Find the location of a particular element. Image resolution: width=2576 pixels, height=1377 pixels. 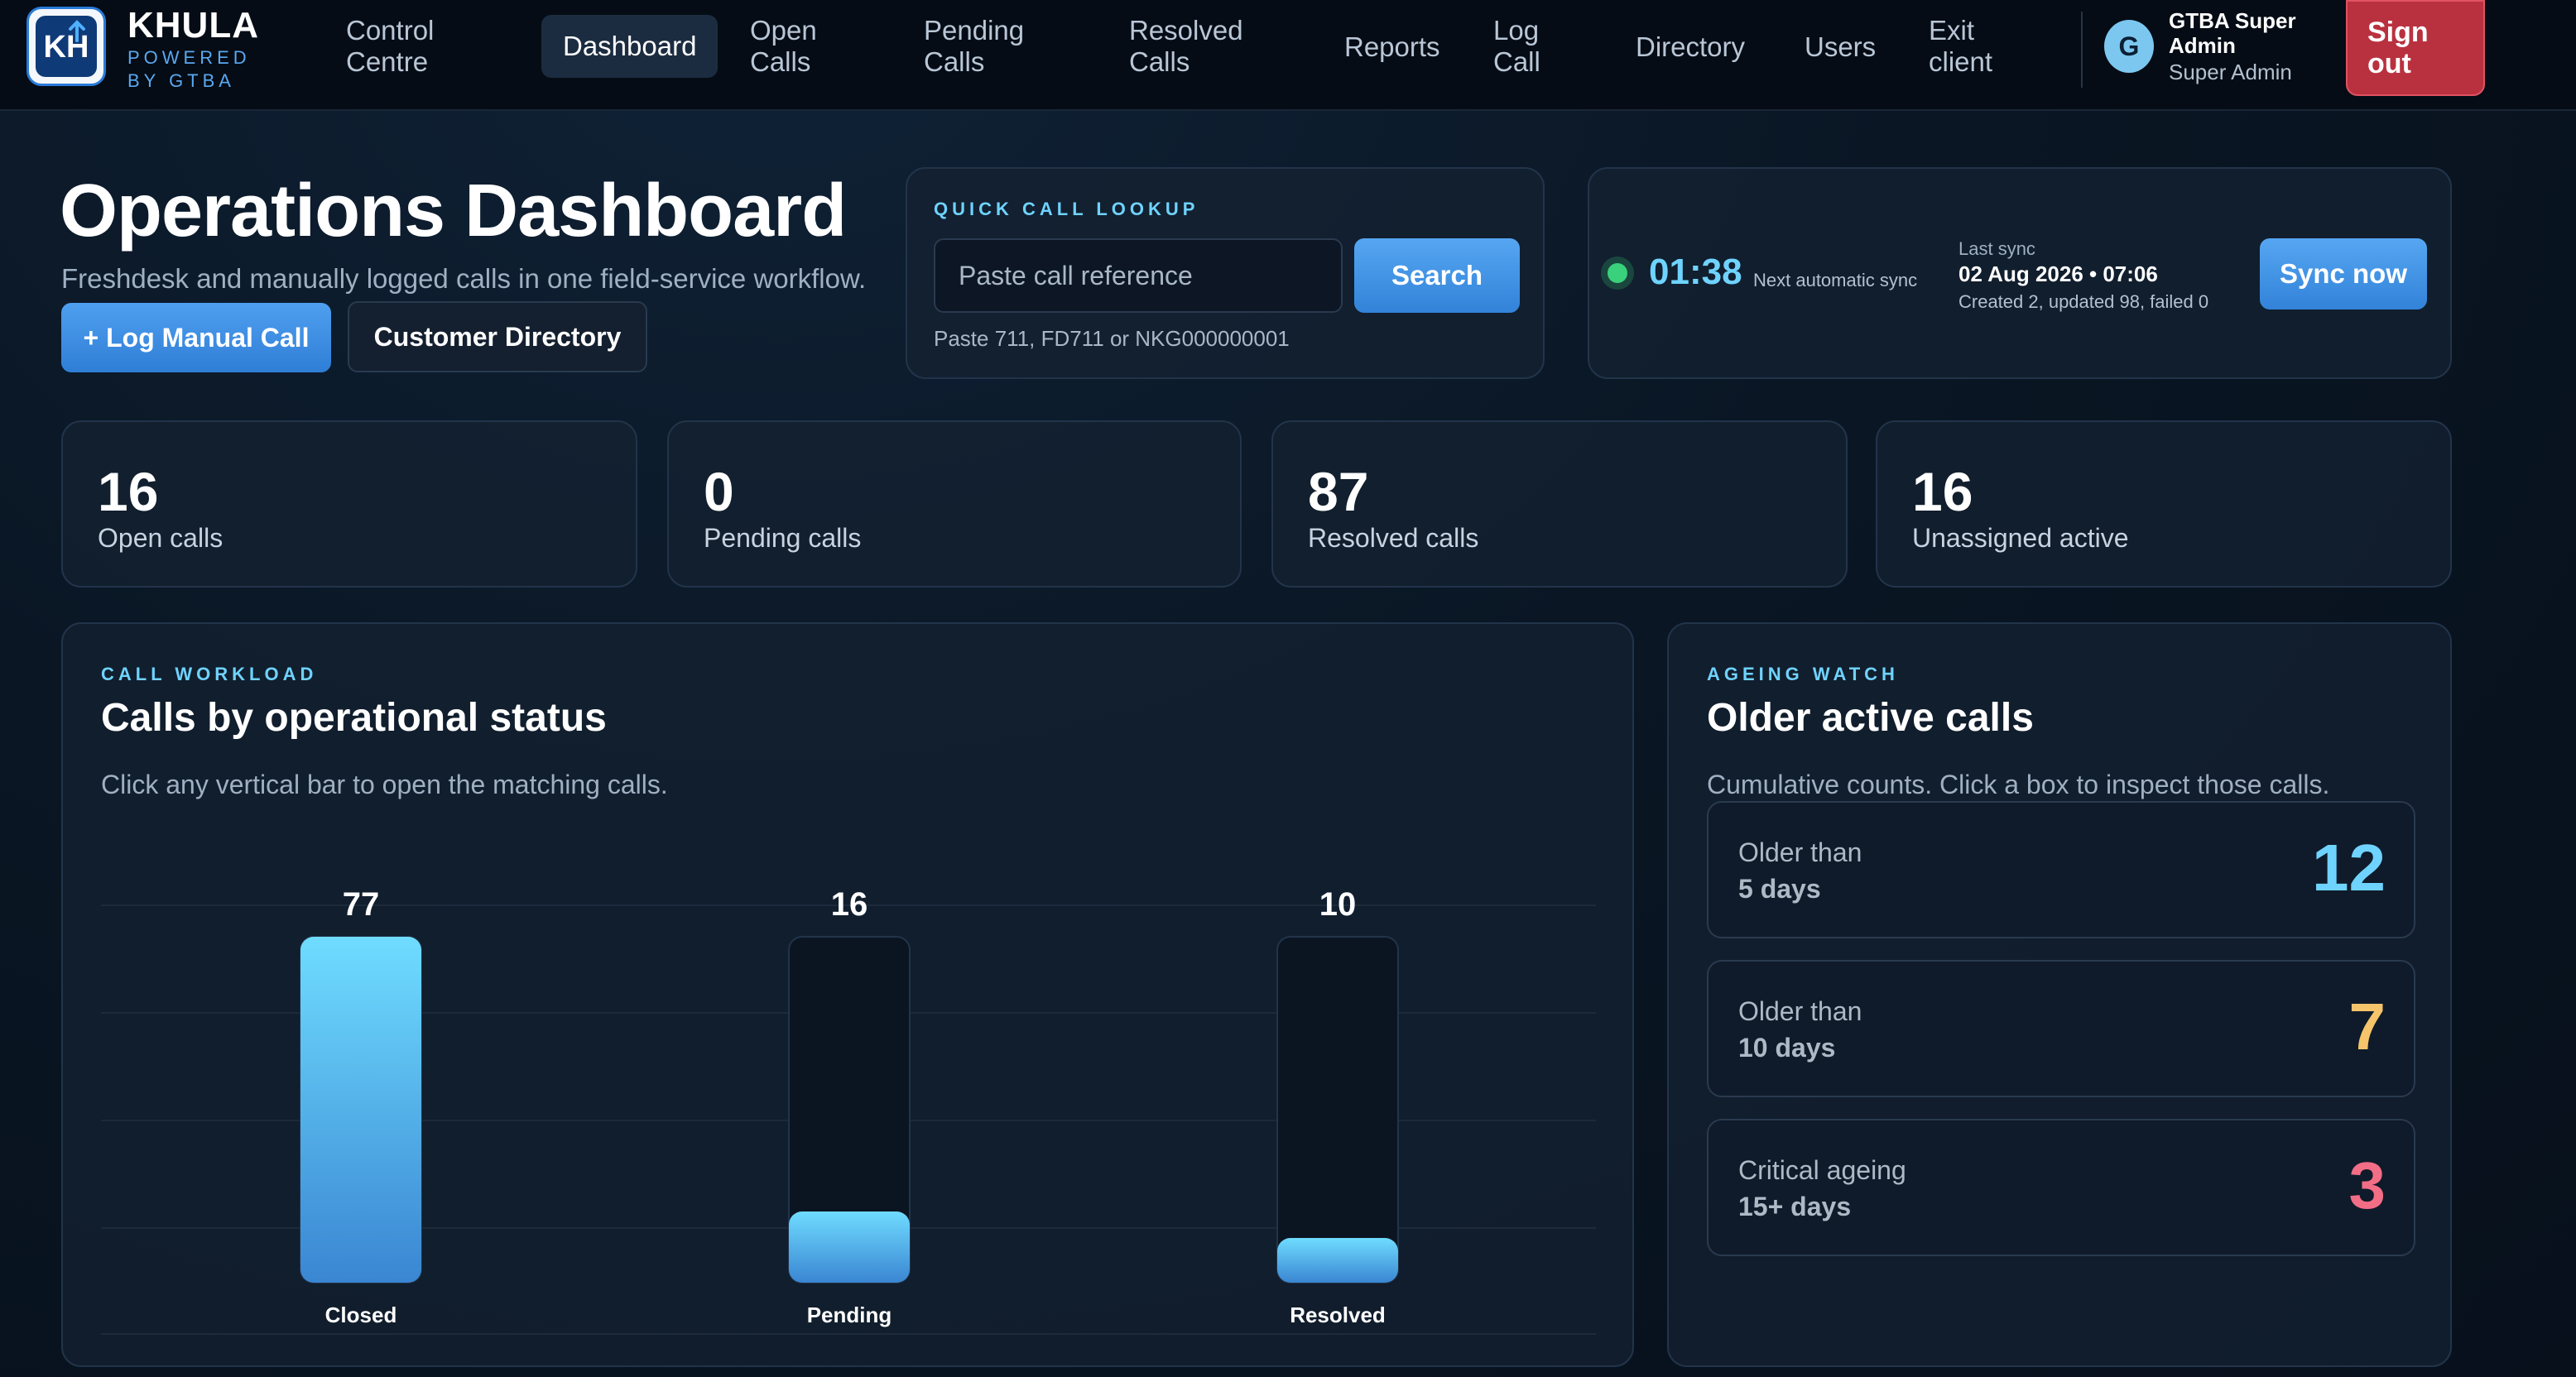

sync-countdown: 01:38 is located at coordinates (1695, 272).